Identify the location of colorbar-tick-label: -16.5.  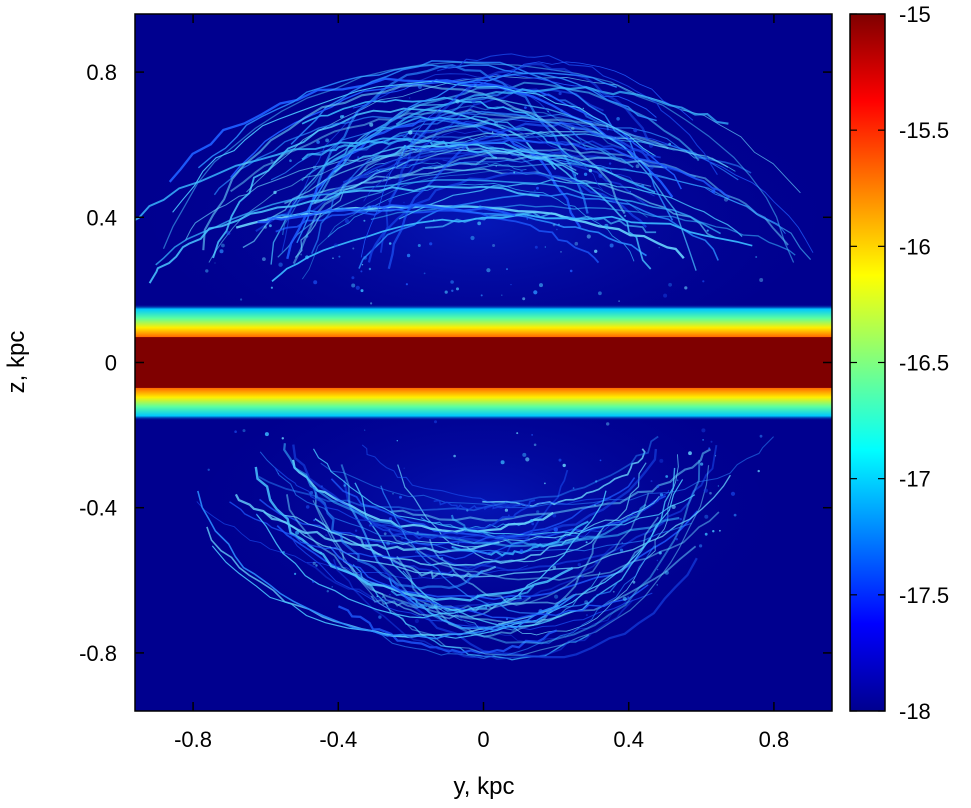
(924, 363).